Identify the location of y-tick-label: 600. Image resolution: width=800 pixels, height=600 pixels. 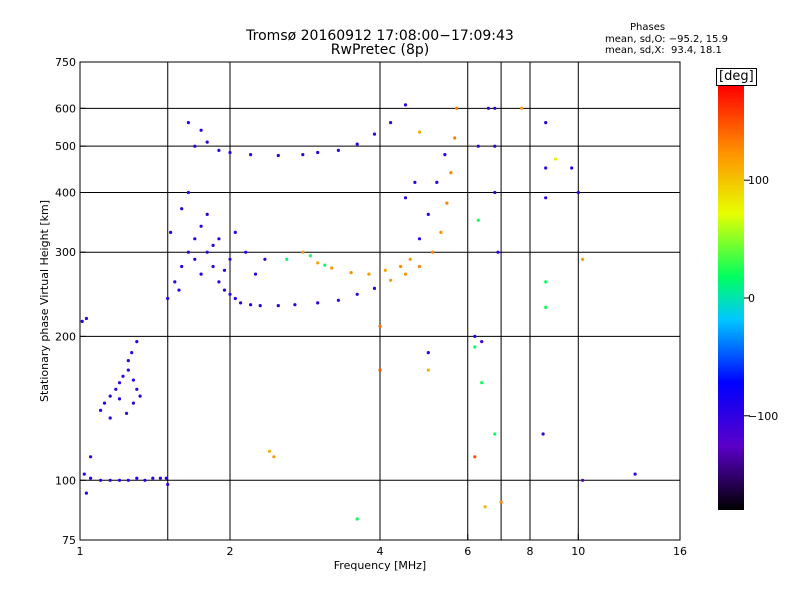
(65, 108).